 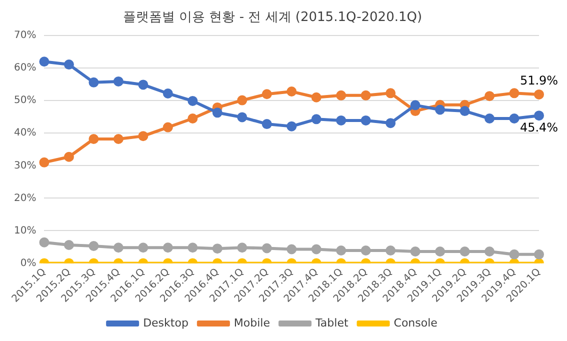 What do you see at coordinates (25, 68) in the screenshot?
I see `y-tick-label: 60%` at bounding box center [25, 68].